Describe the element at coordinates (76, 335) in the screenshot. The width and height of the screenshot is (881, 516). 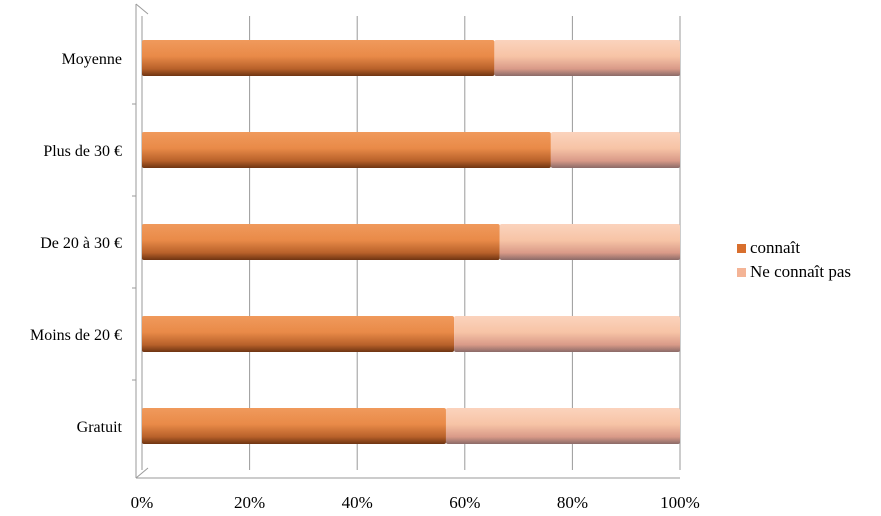
I see `category-label: Moins de 20 €` at that location.